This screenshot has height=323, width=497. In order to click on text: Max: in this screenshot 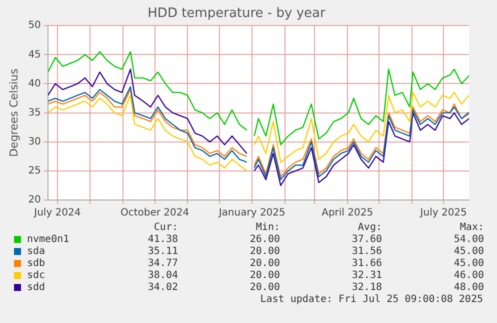, I will do `click(471, 227)`.